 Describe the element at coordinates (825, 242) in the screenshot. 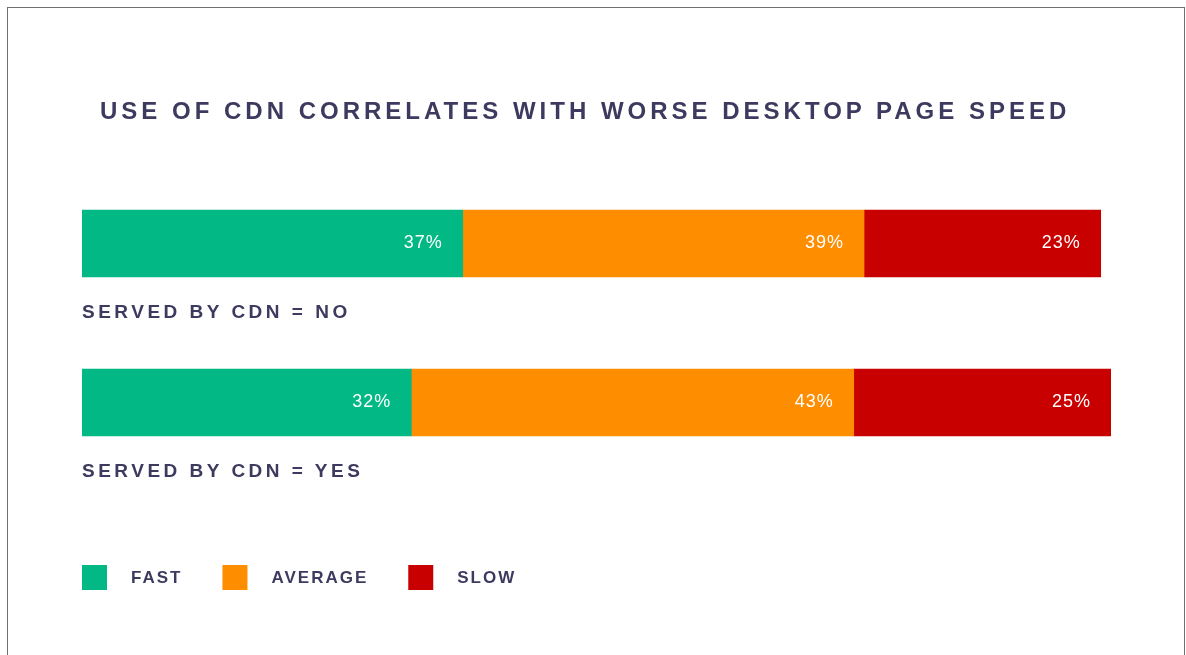

I see `data-label: 39%` at that location.